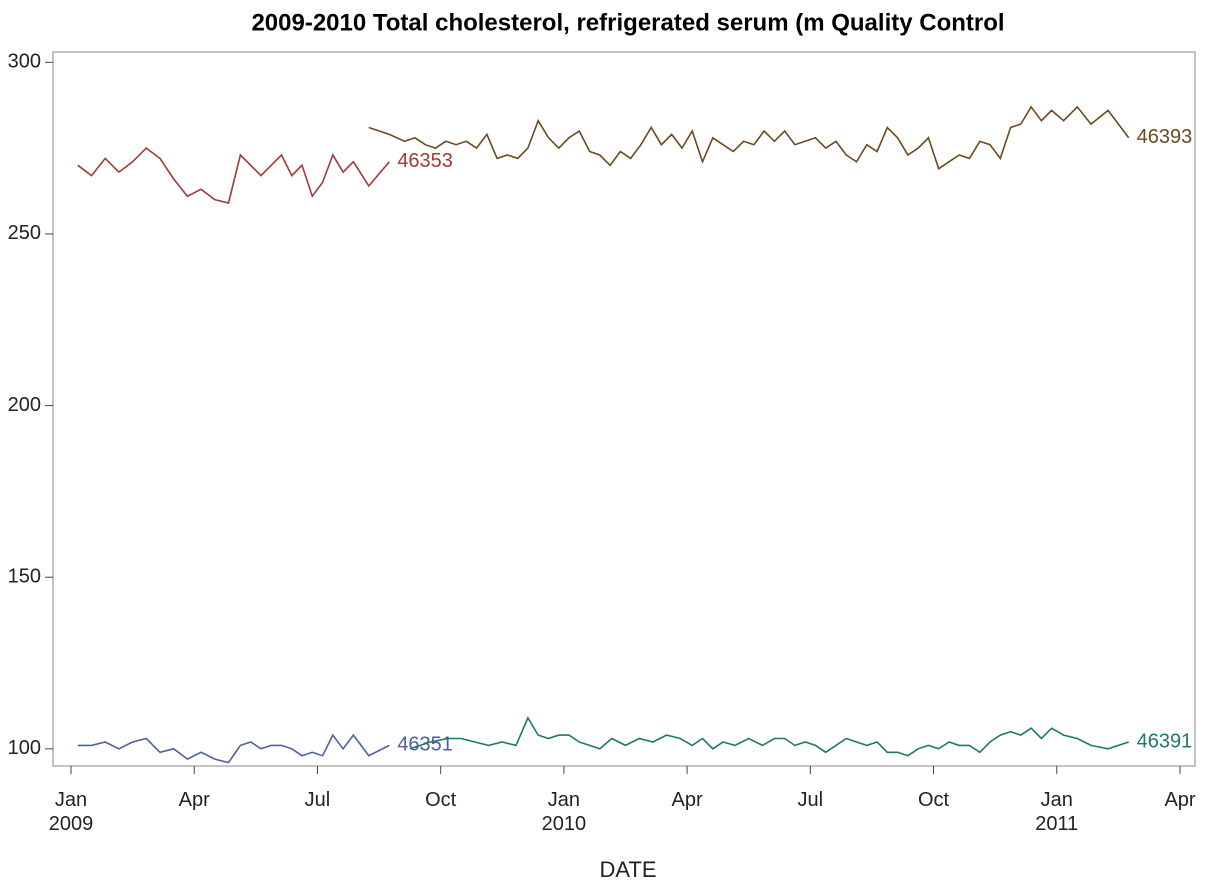  I want to click on series-label: 46351, so click(425, 745).